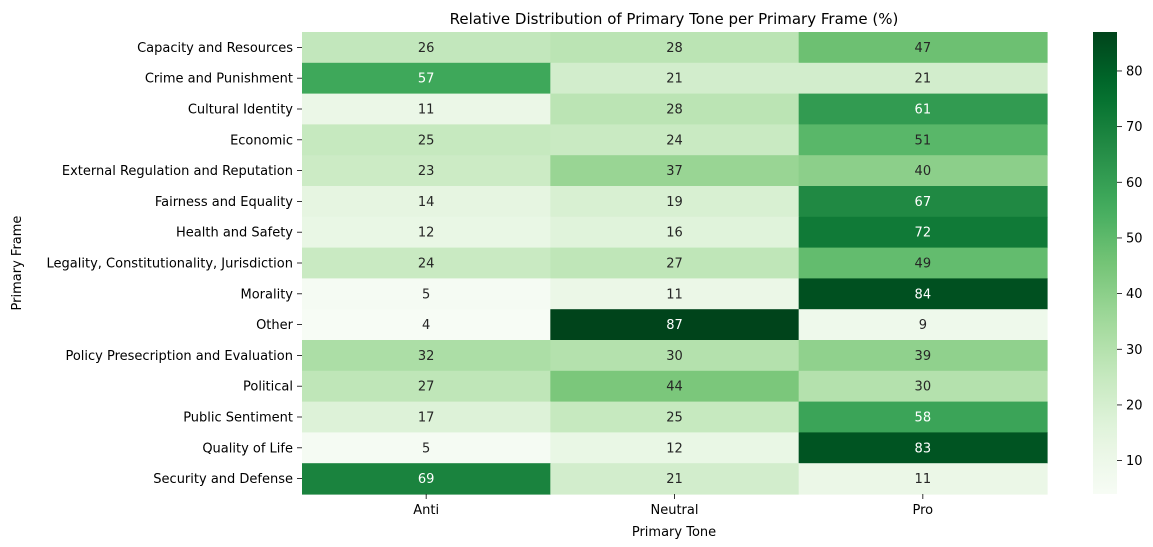 This screenshot has width=1153, height=547. What do you see at coordinates (215, 48) in the screenshot?
I see `y-tick-label: Capacity and Resources` at bounding box center [215, 48].